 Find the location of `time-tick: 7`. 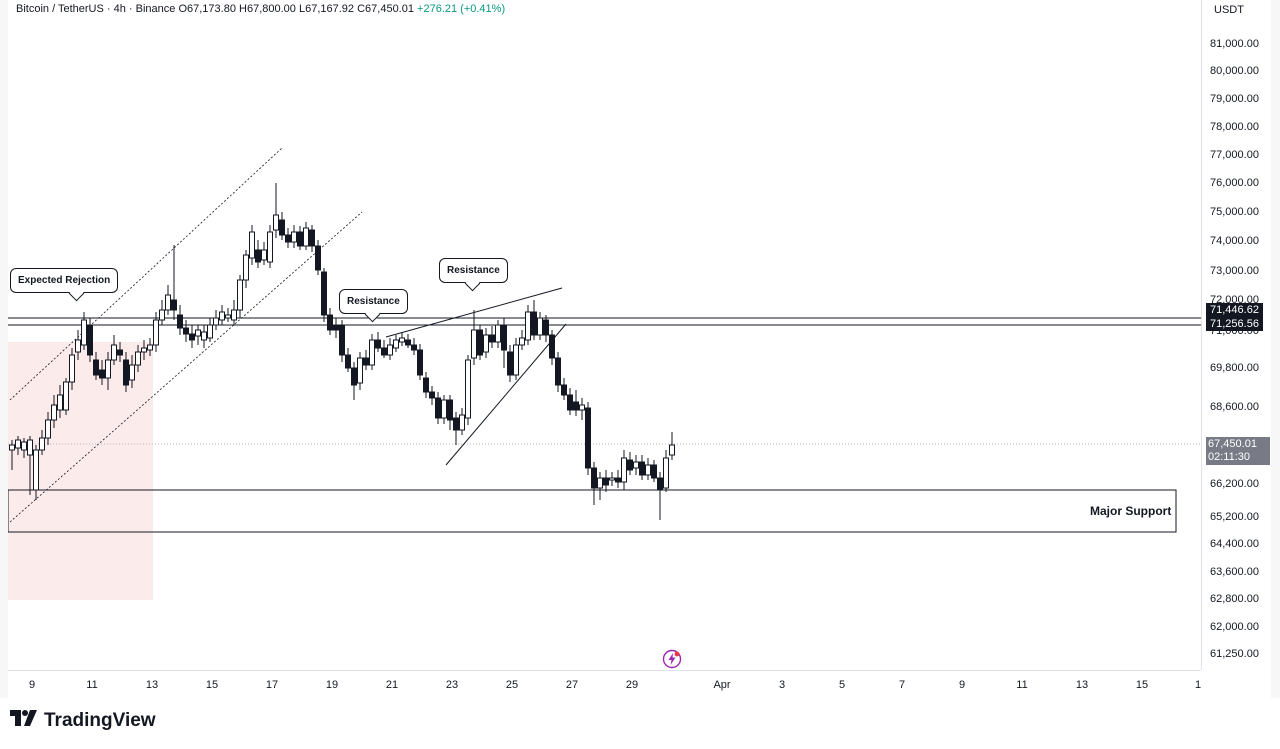

time-tick: 7 is located at coordinates (902, 685).